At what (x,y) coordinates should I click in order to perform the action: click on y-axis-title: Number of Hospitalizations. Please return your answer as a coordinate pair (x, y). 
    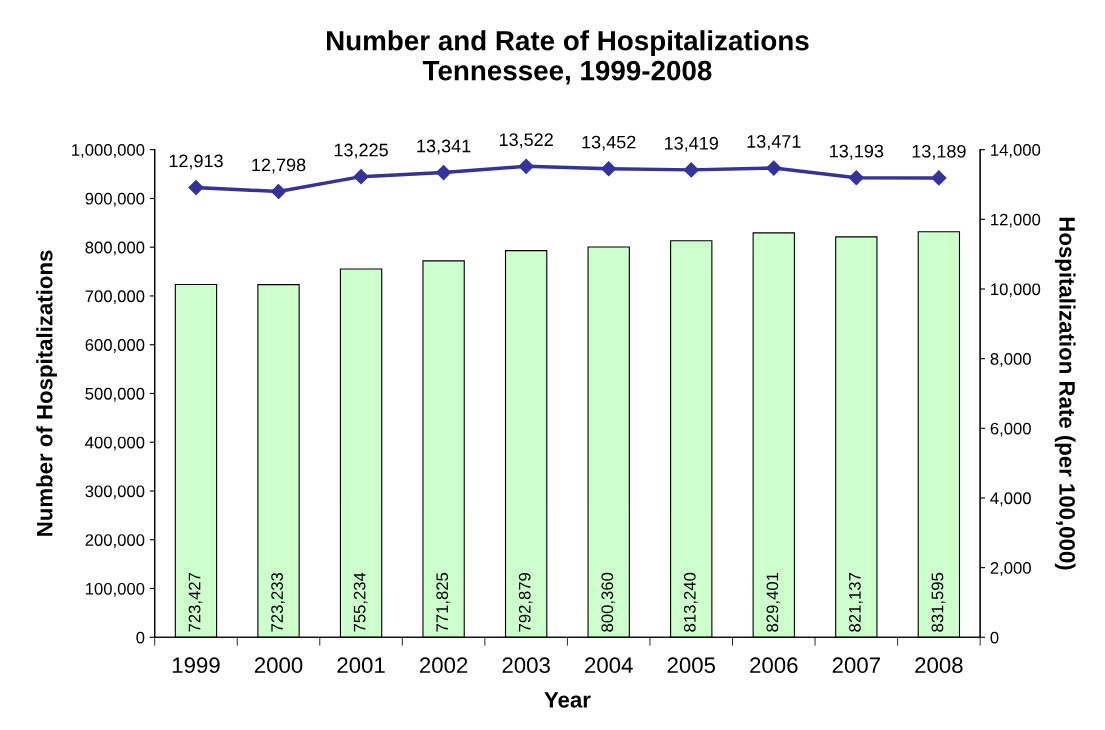
    Looking at the image, I should click on (46, 393).